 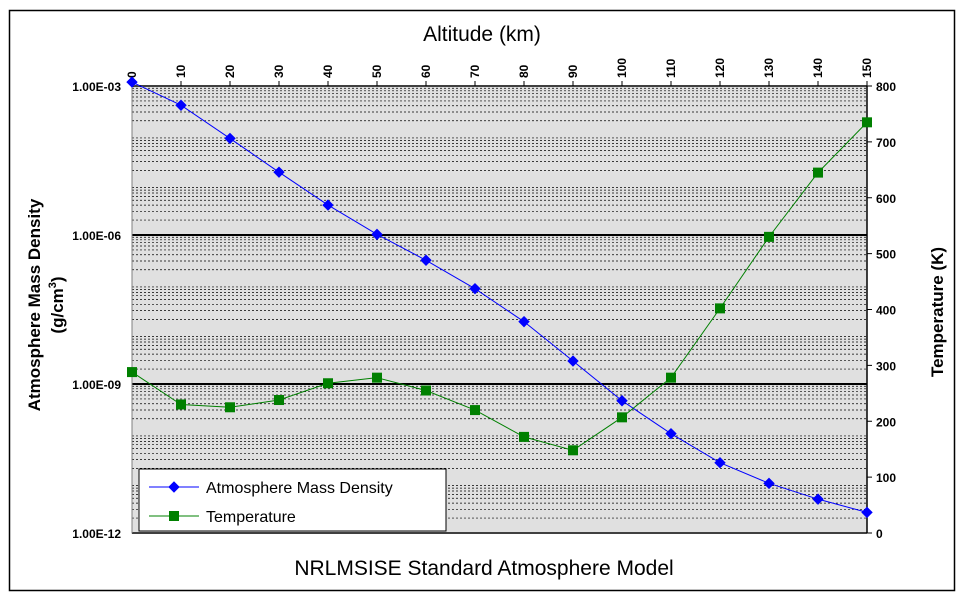 What do you see at coordinates (53, 285) in the screenshot?
I see `y-left-axis-unit-sup: 3` at bounding box center [53, 285].